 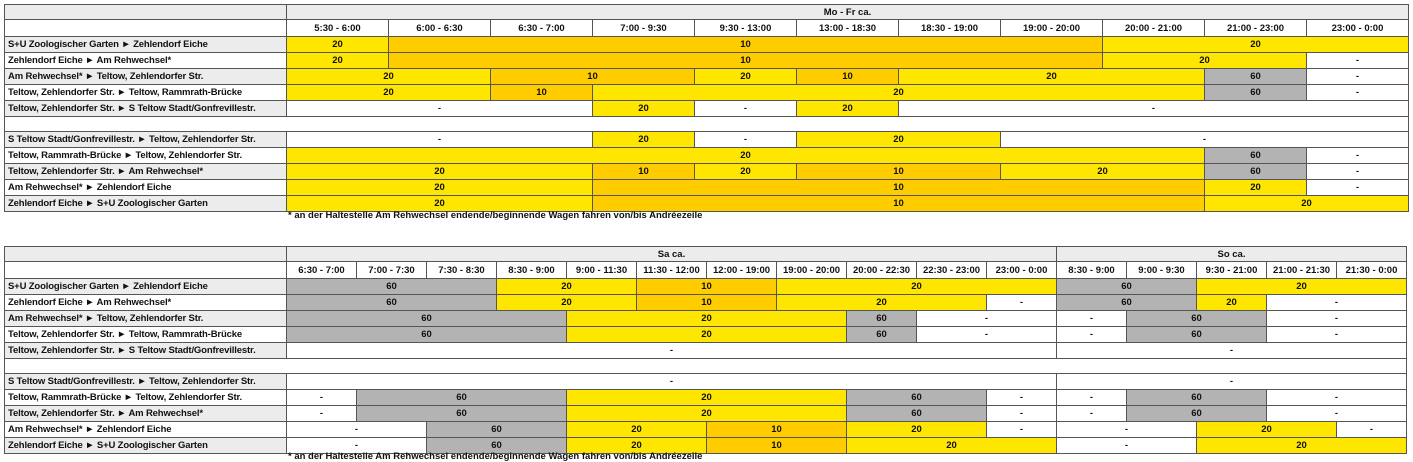 What do you see at coordinates (881, 270) in the screenshot?
I see `time-column-header: 20:00 - 22:30` at bounding box center [881, 270].